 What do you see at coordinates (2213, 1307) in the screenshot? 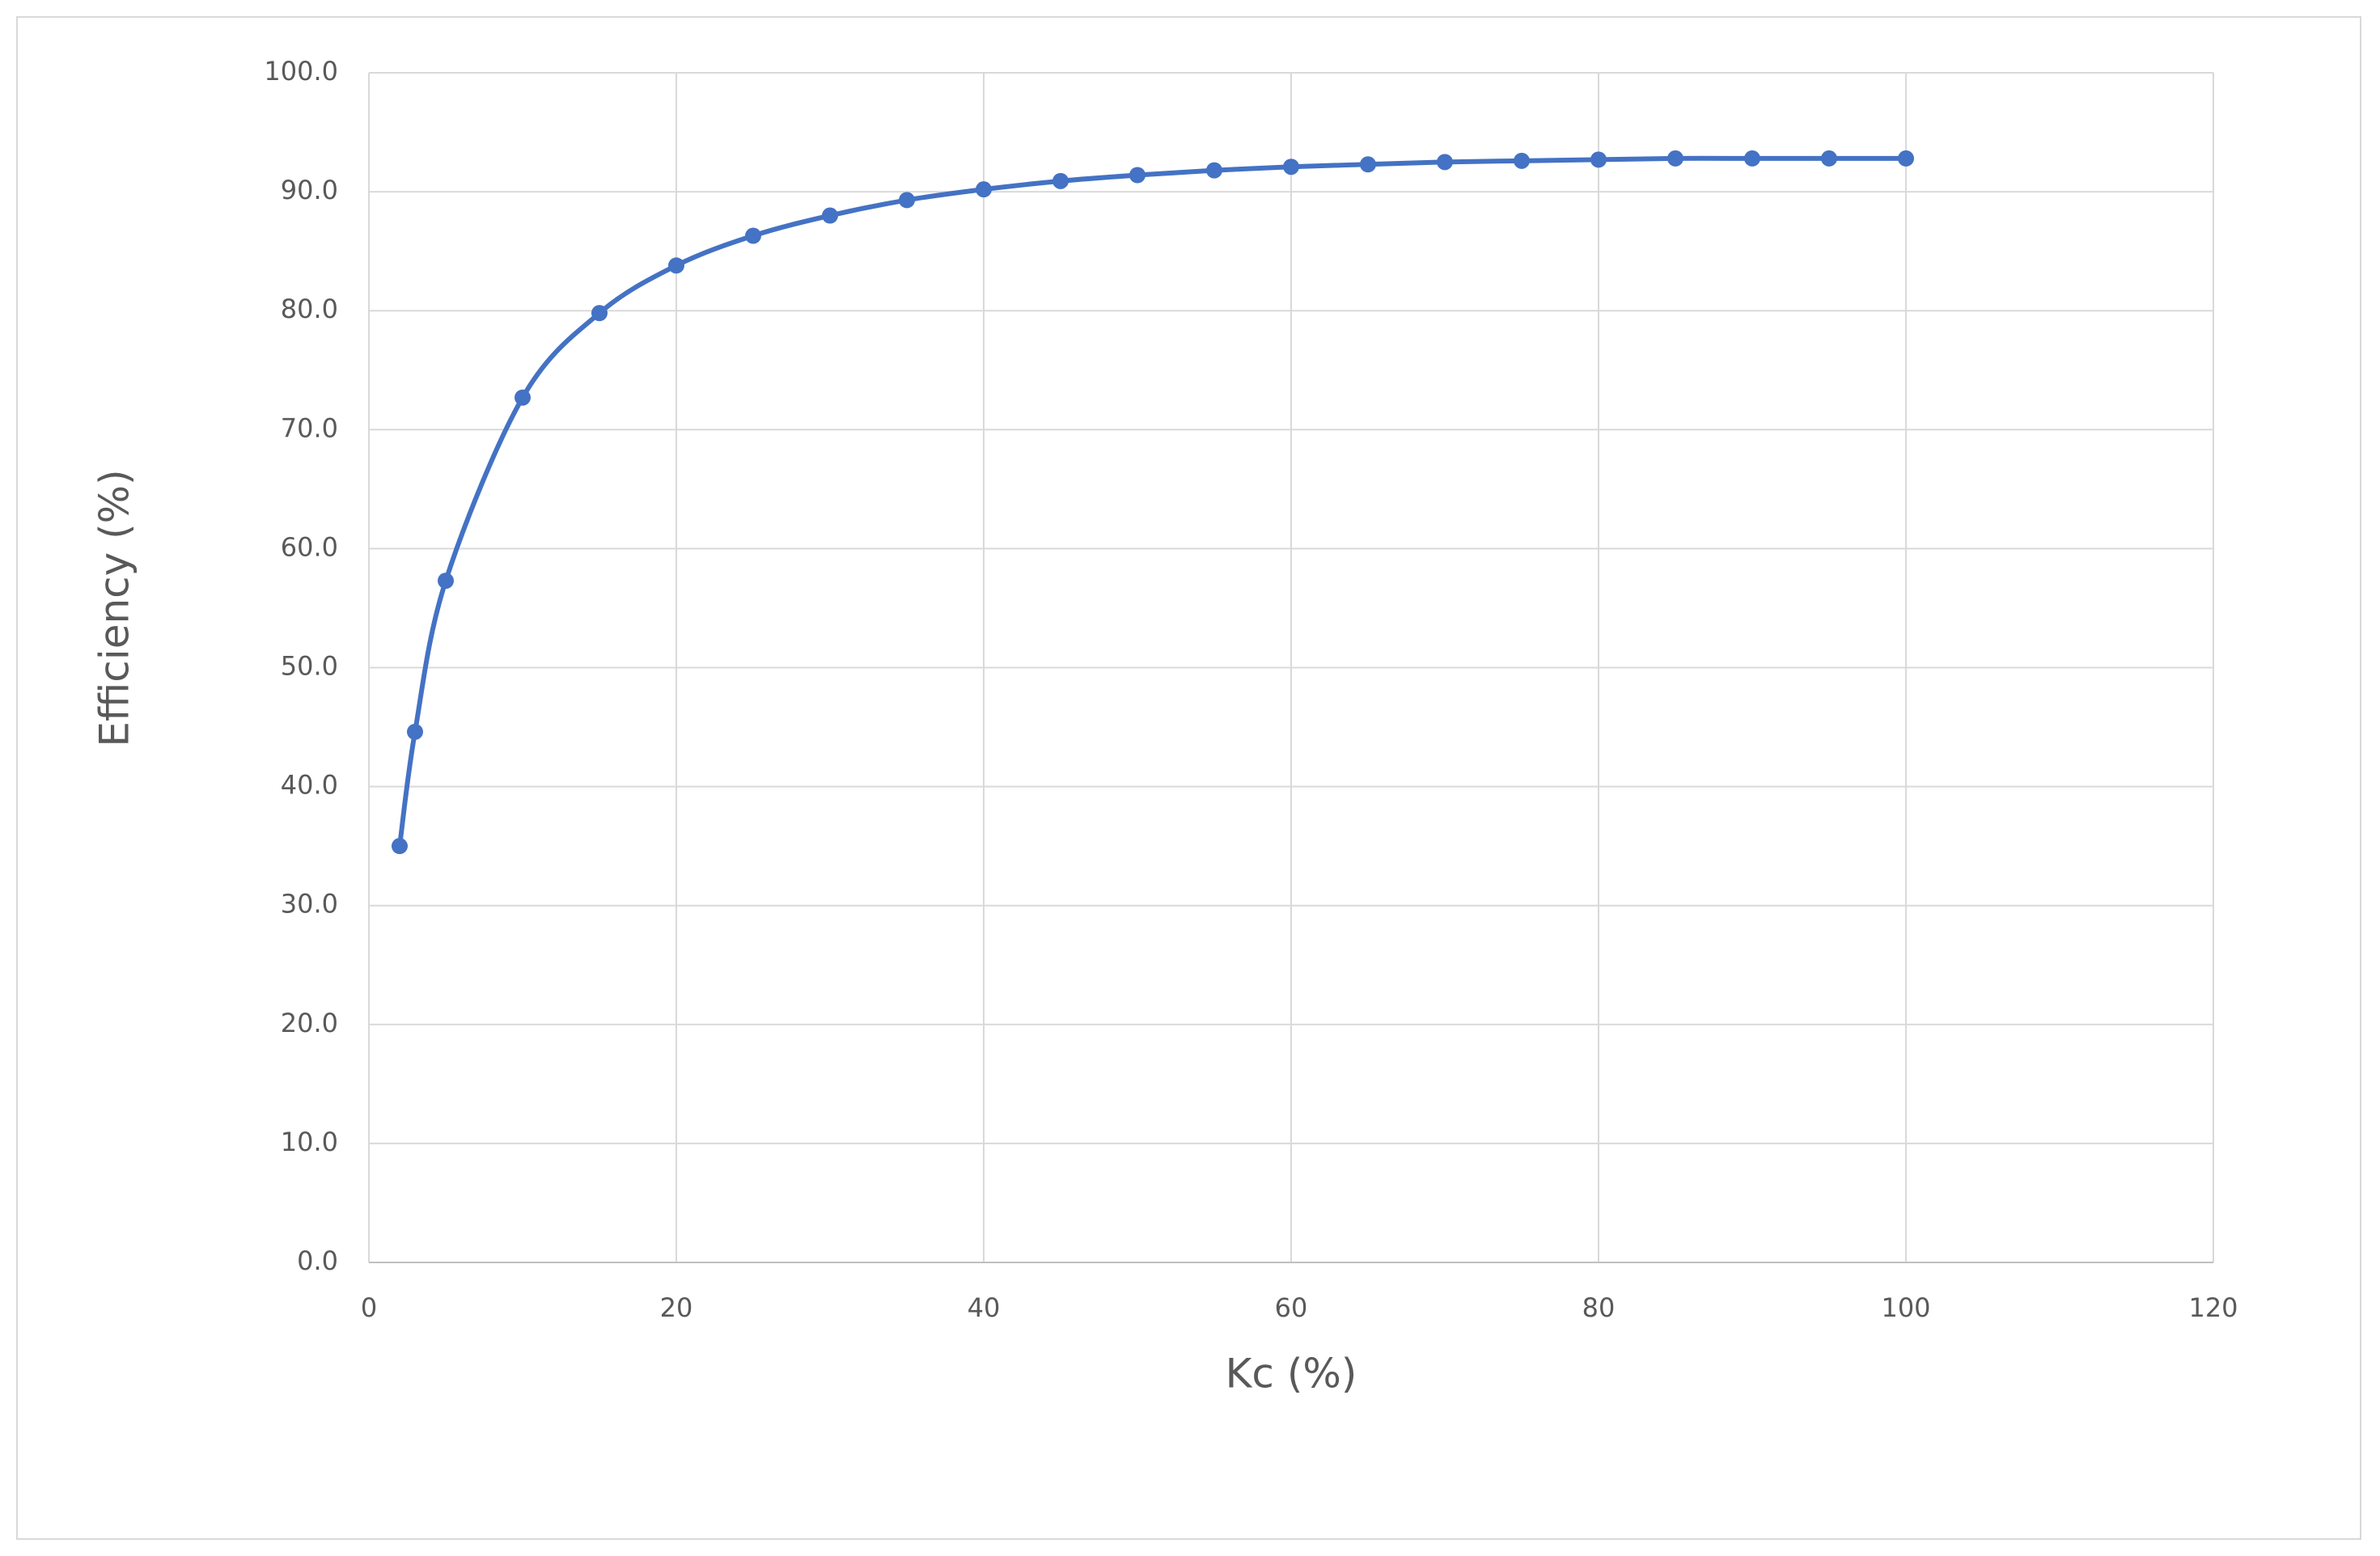
I see `x-tick-label: 120` at bounding box center [2213, 1307].